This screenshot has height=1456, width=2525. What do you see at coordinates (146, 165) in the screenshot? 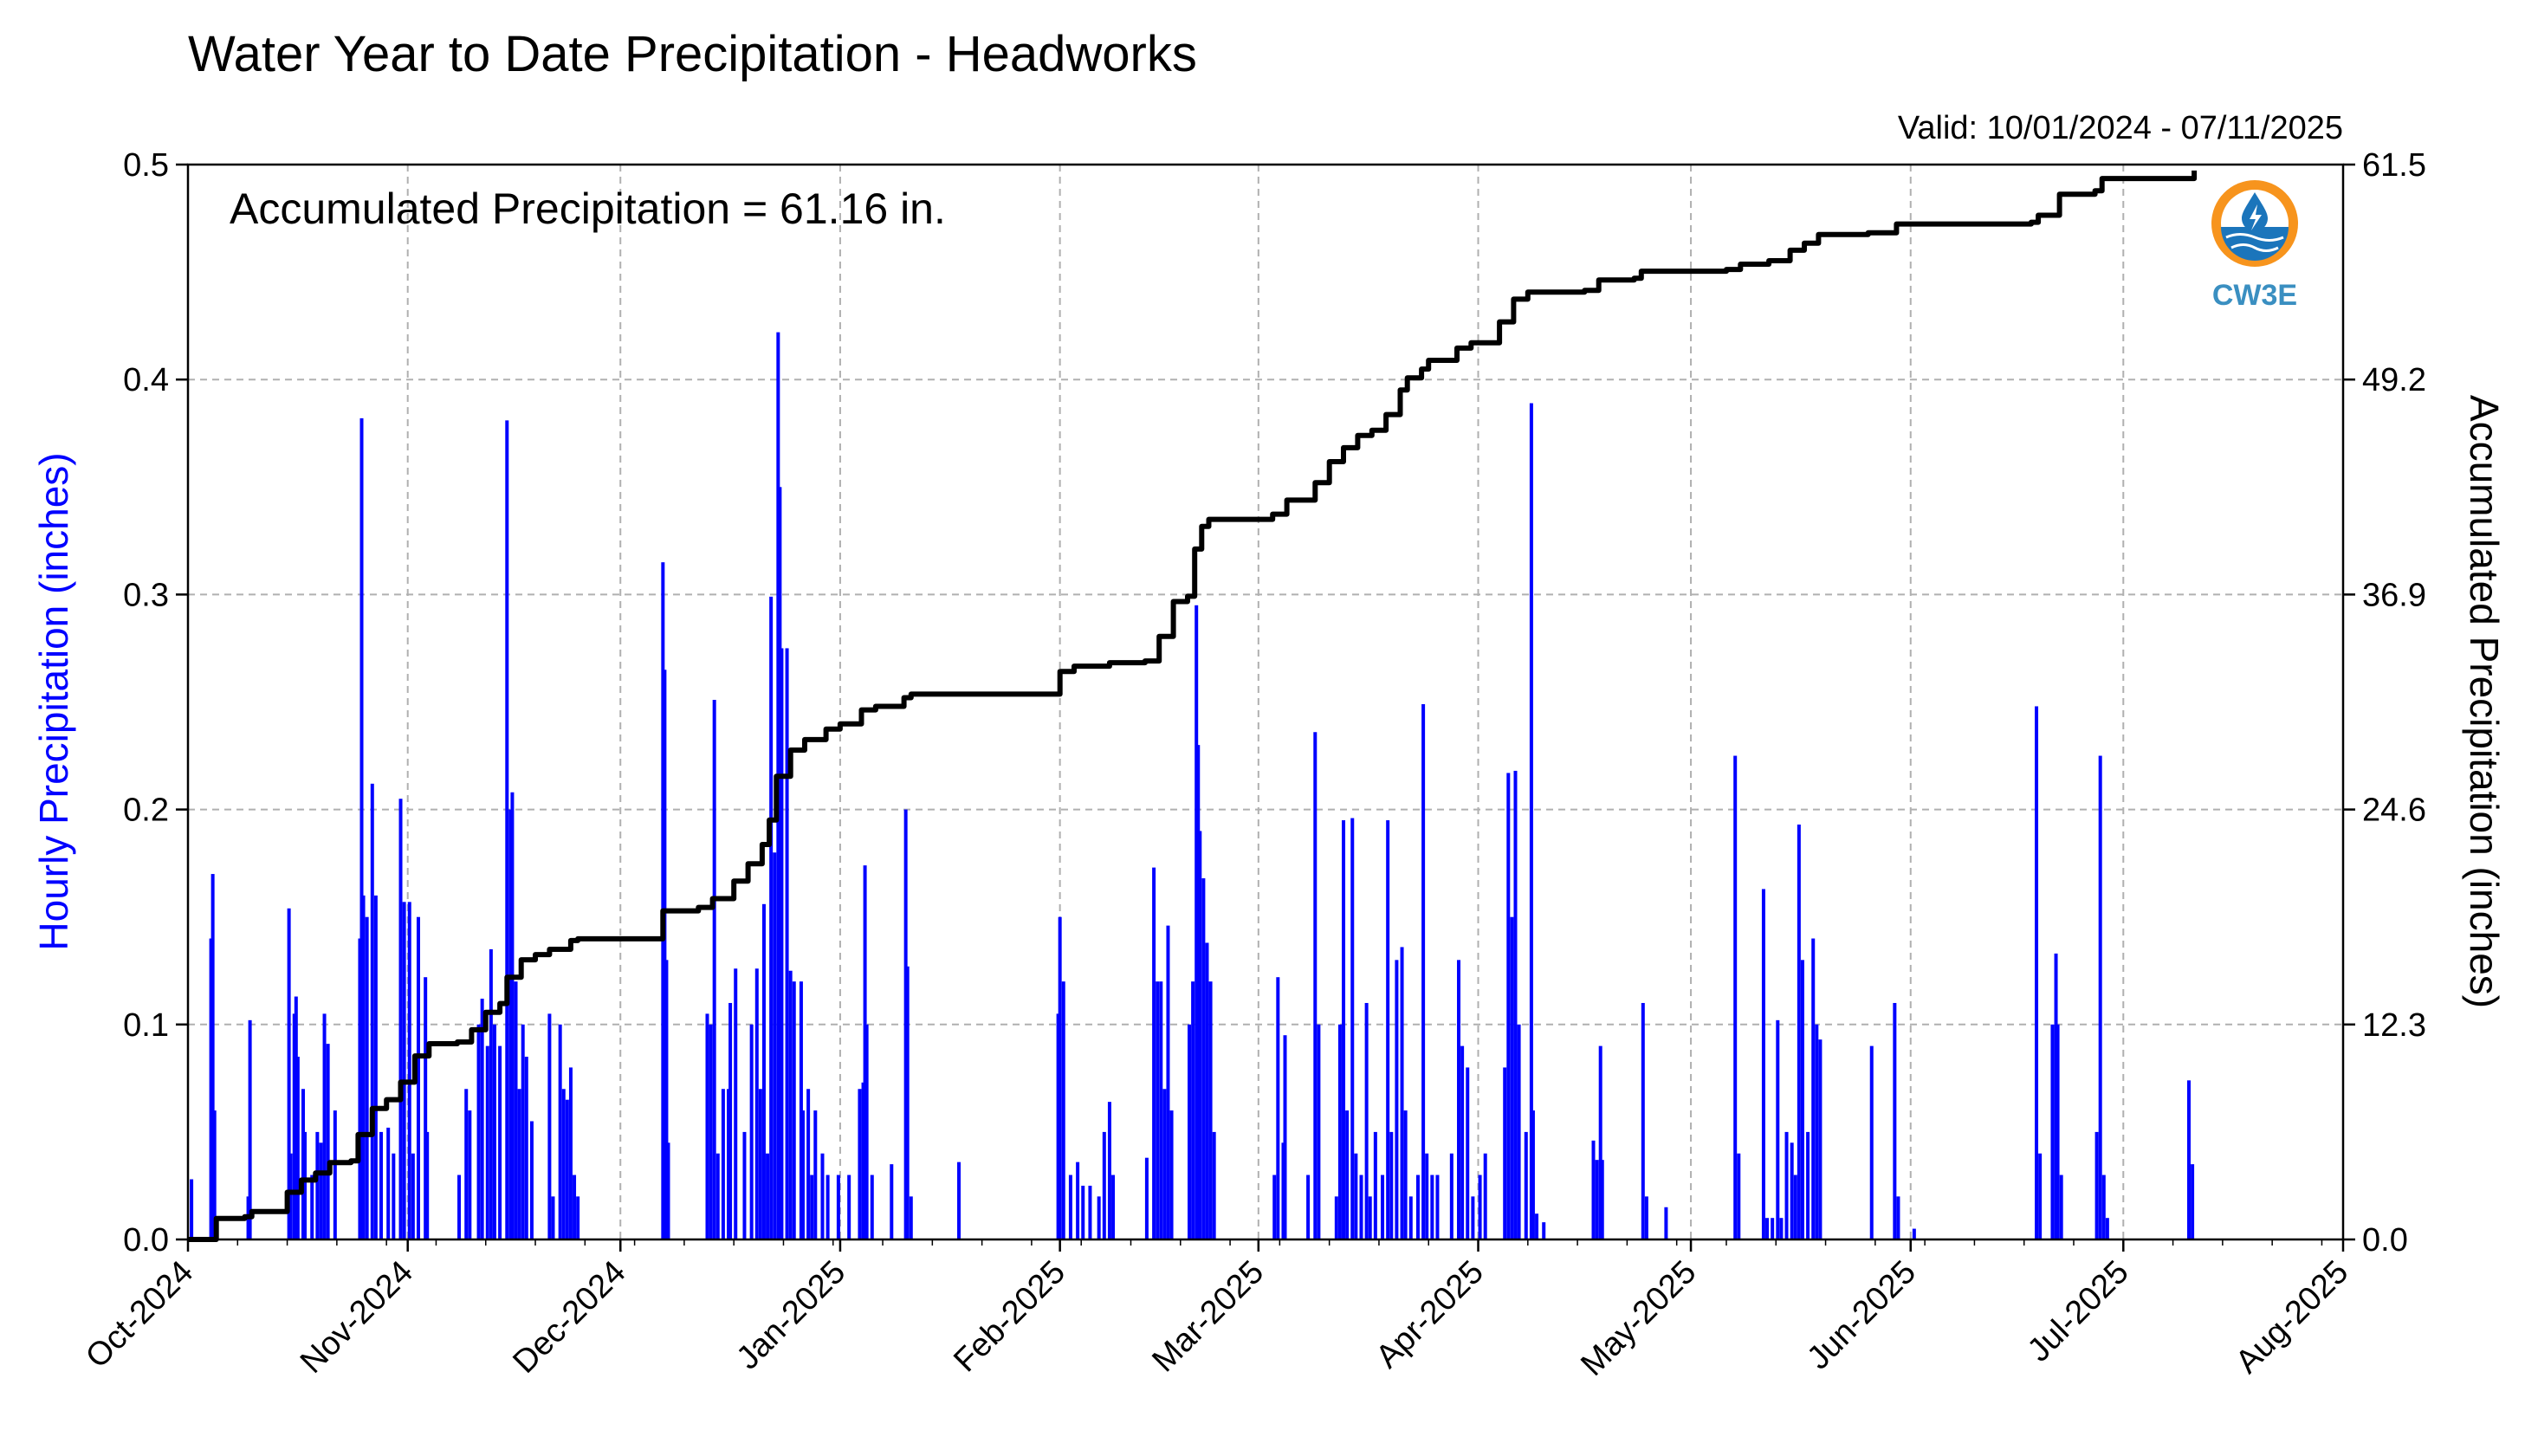
I see `y-left-tick-label: 0.5` at bounding box center [146, 165].